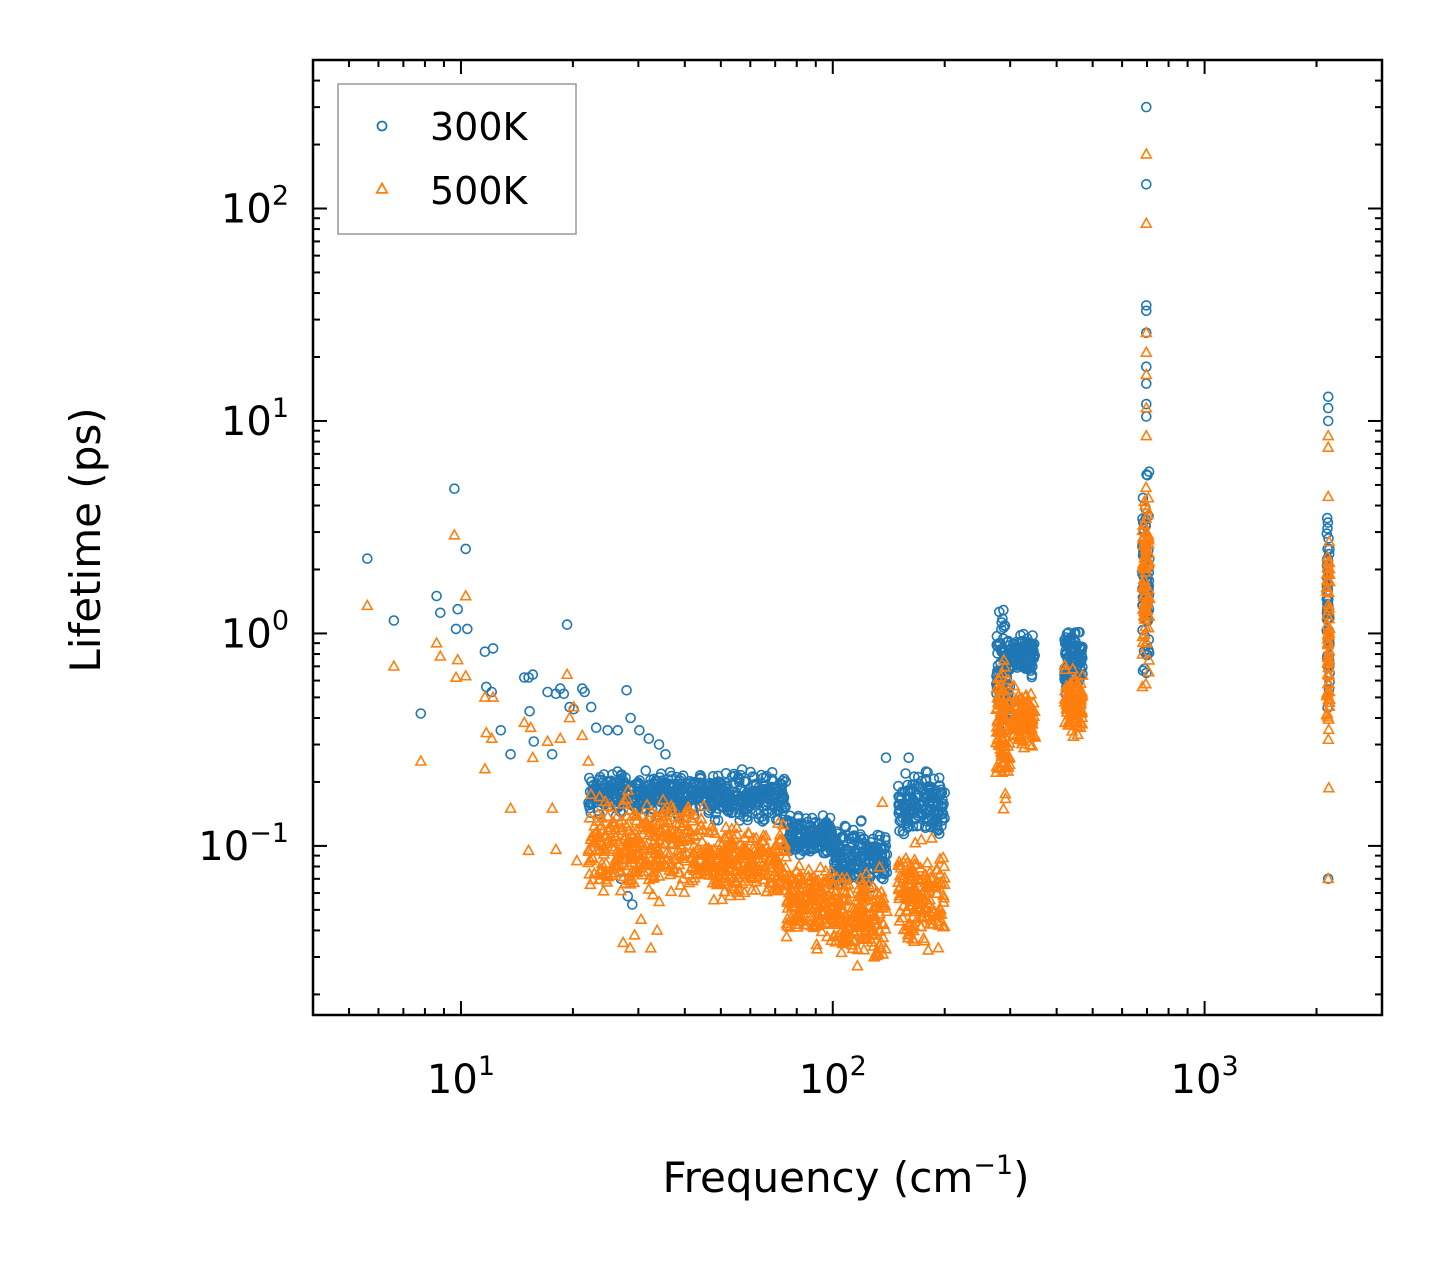  I want to click on legend-label-300k: 300K, so click(479, 127).